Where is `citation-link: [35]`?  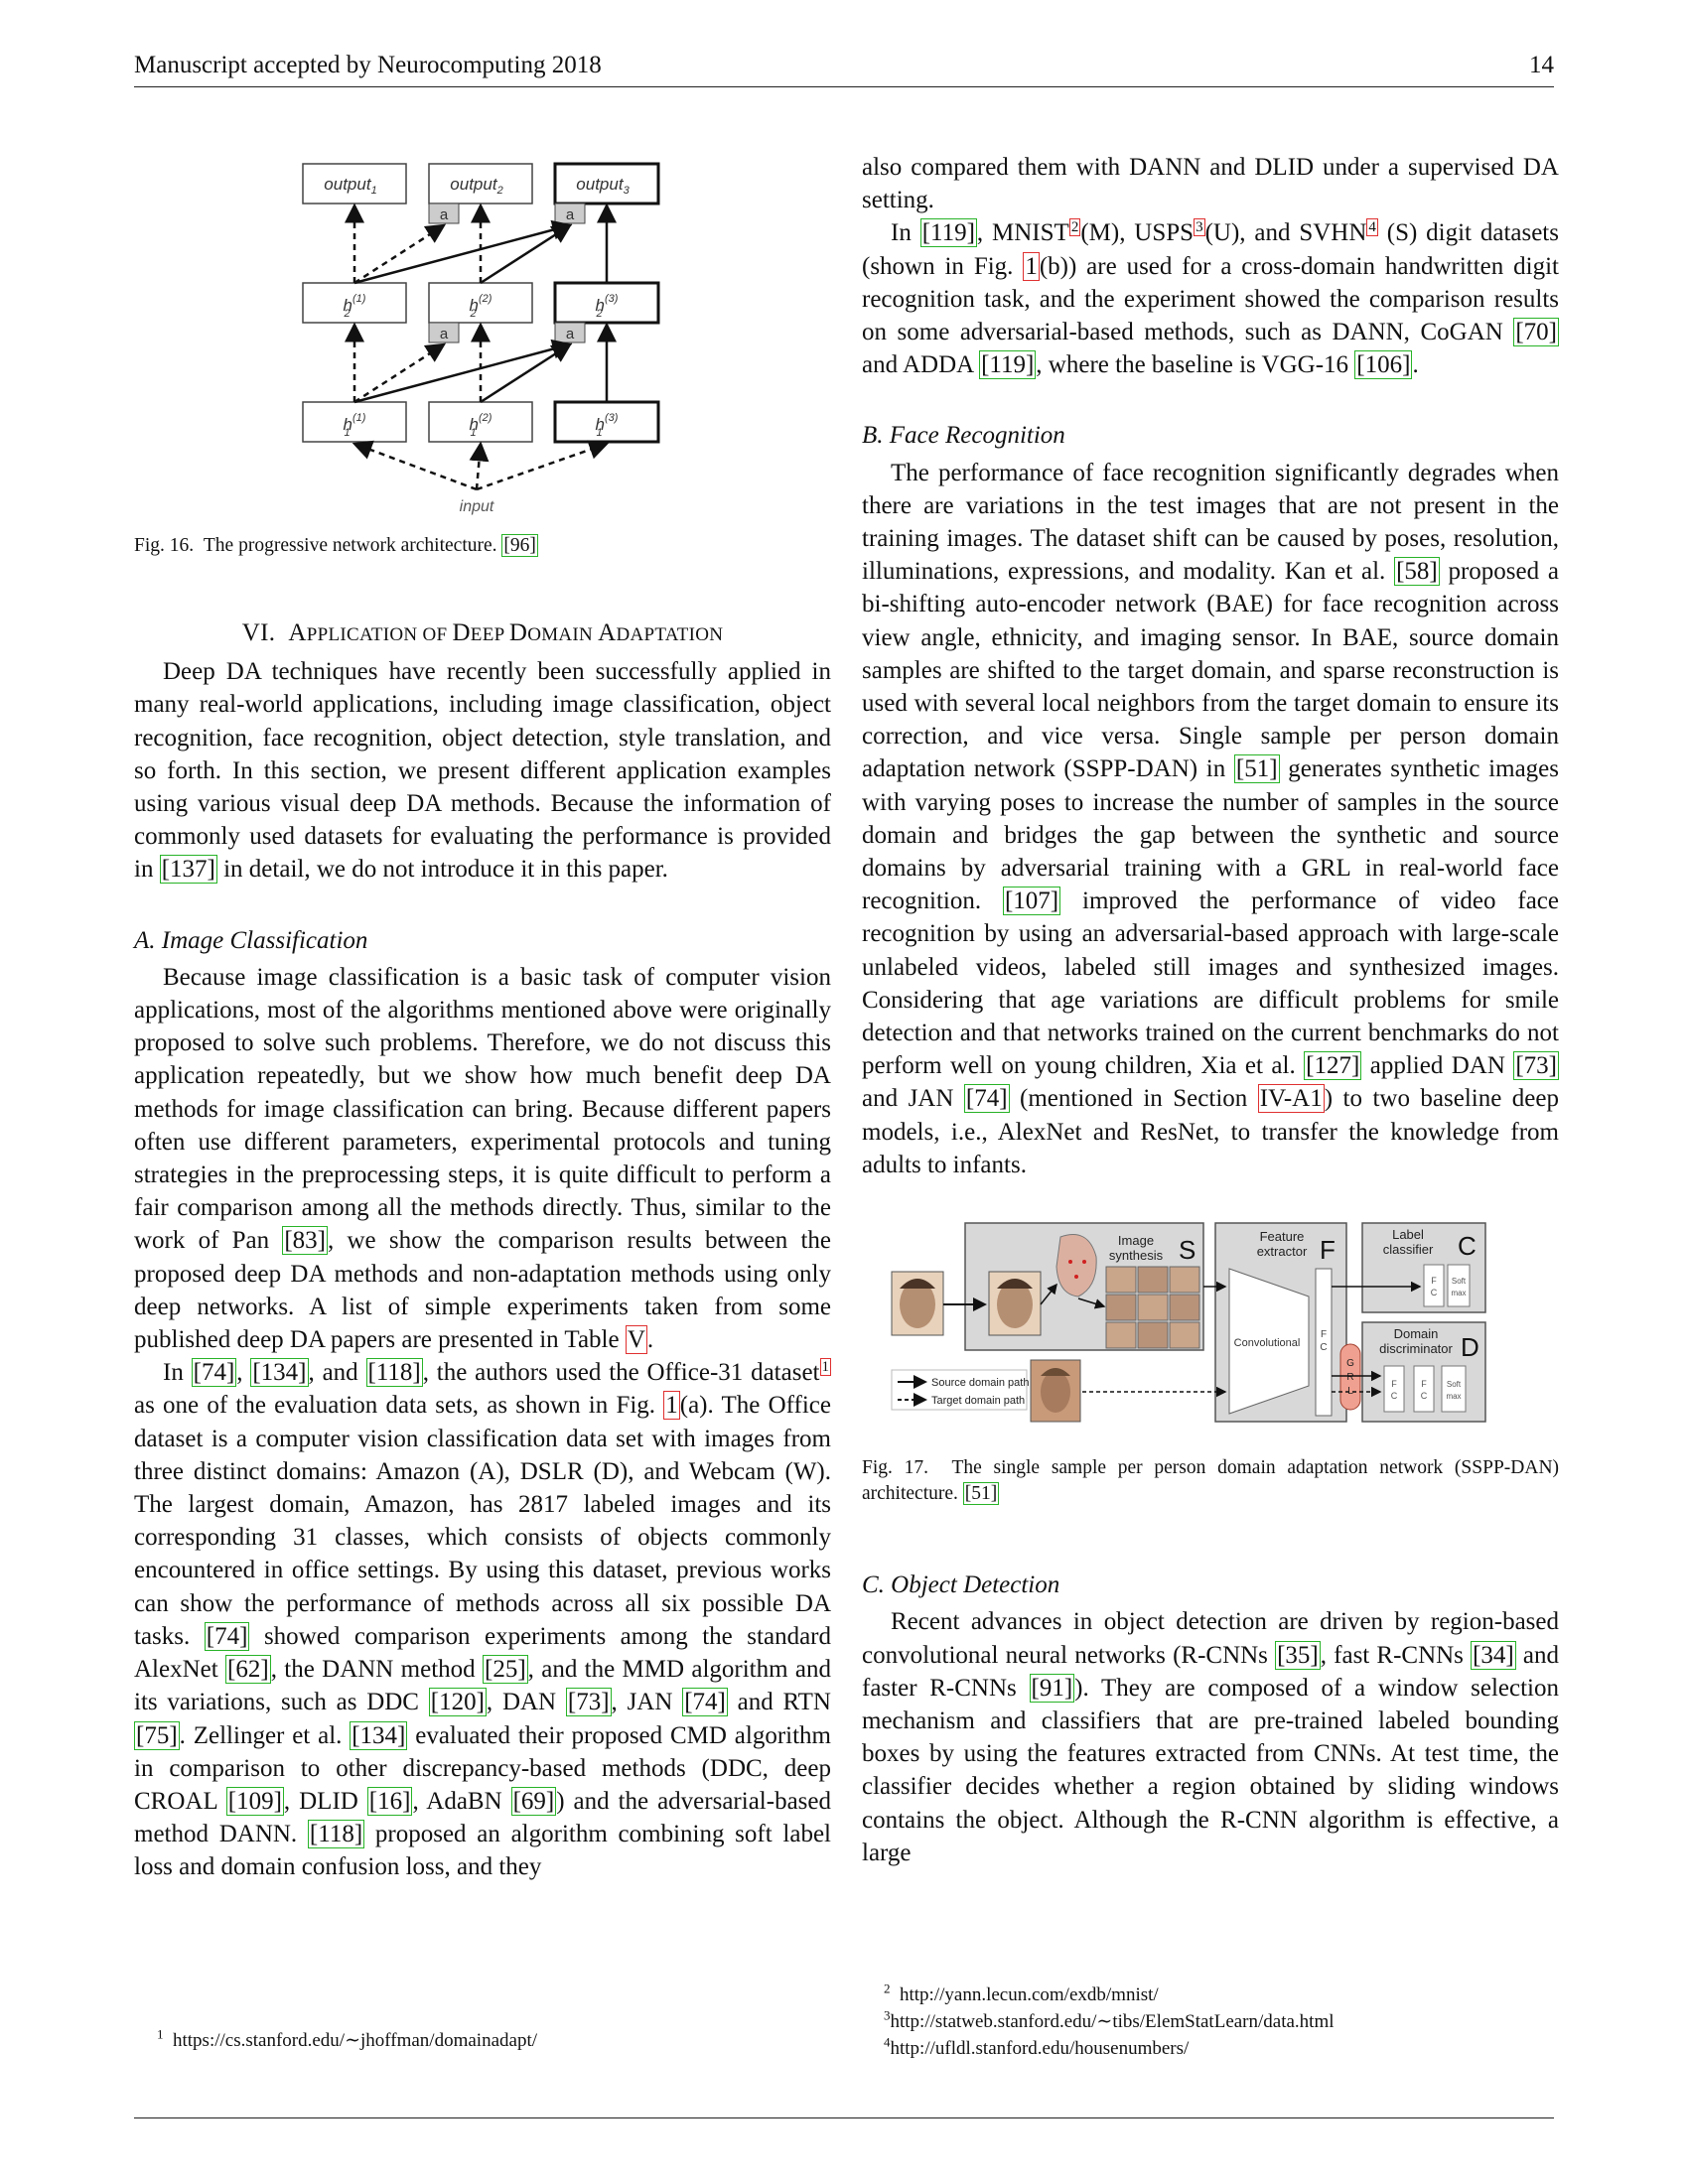 citation-link: [35] is located at coordinates (1298, 1655).